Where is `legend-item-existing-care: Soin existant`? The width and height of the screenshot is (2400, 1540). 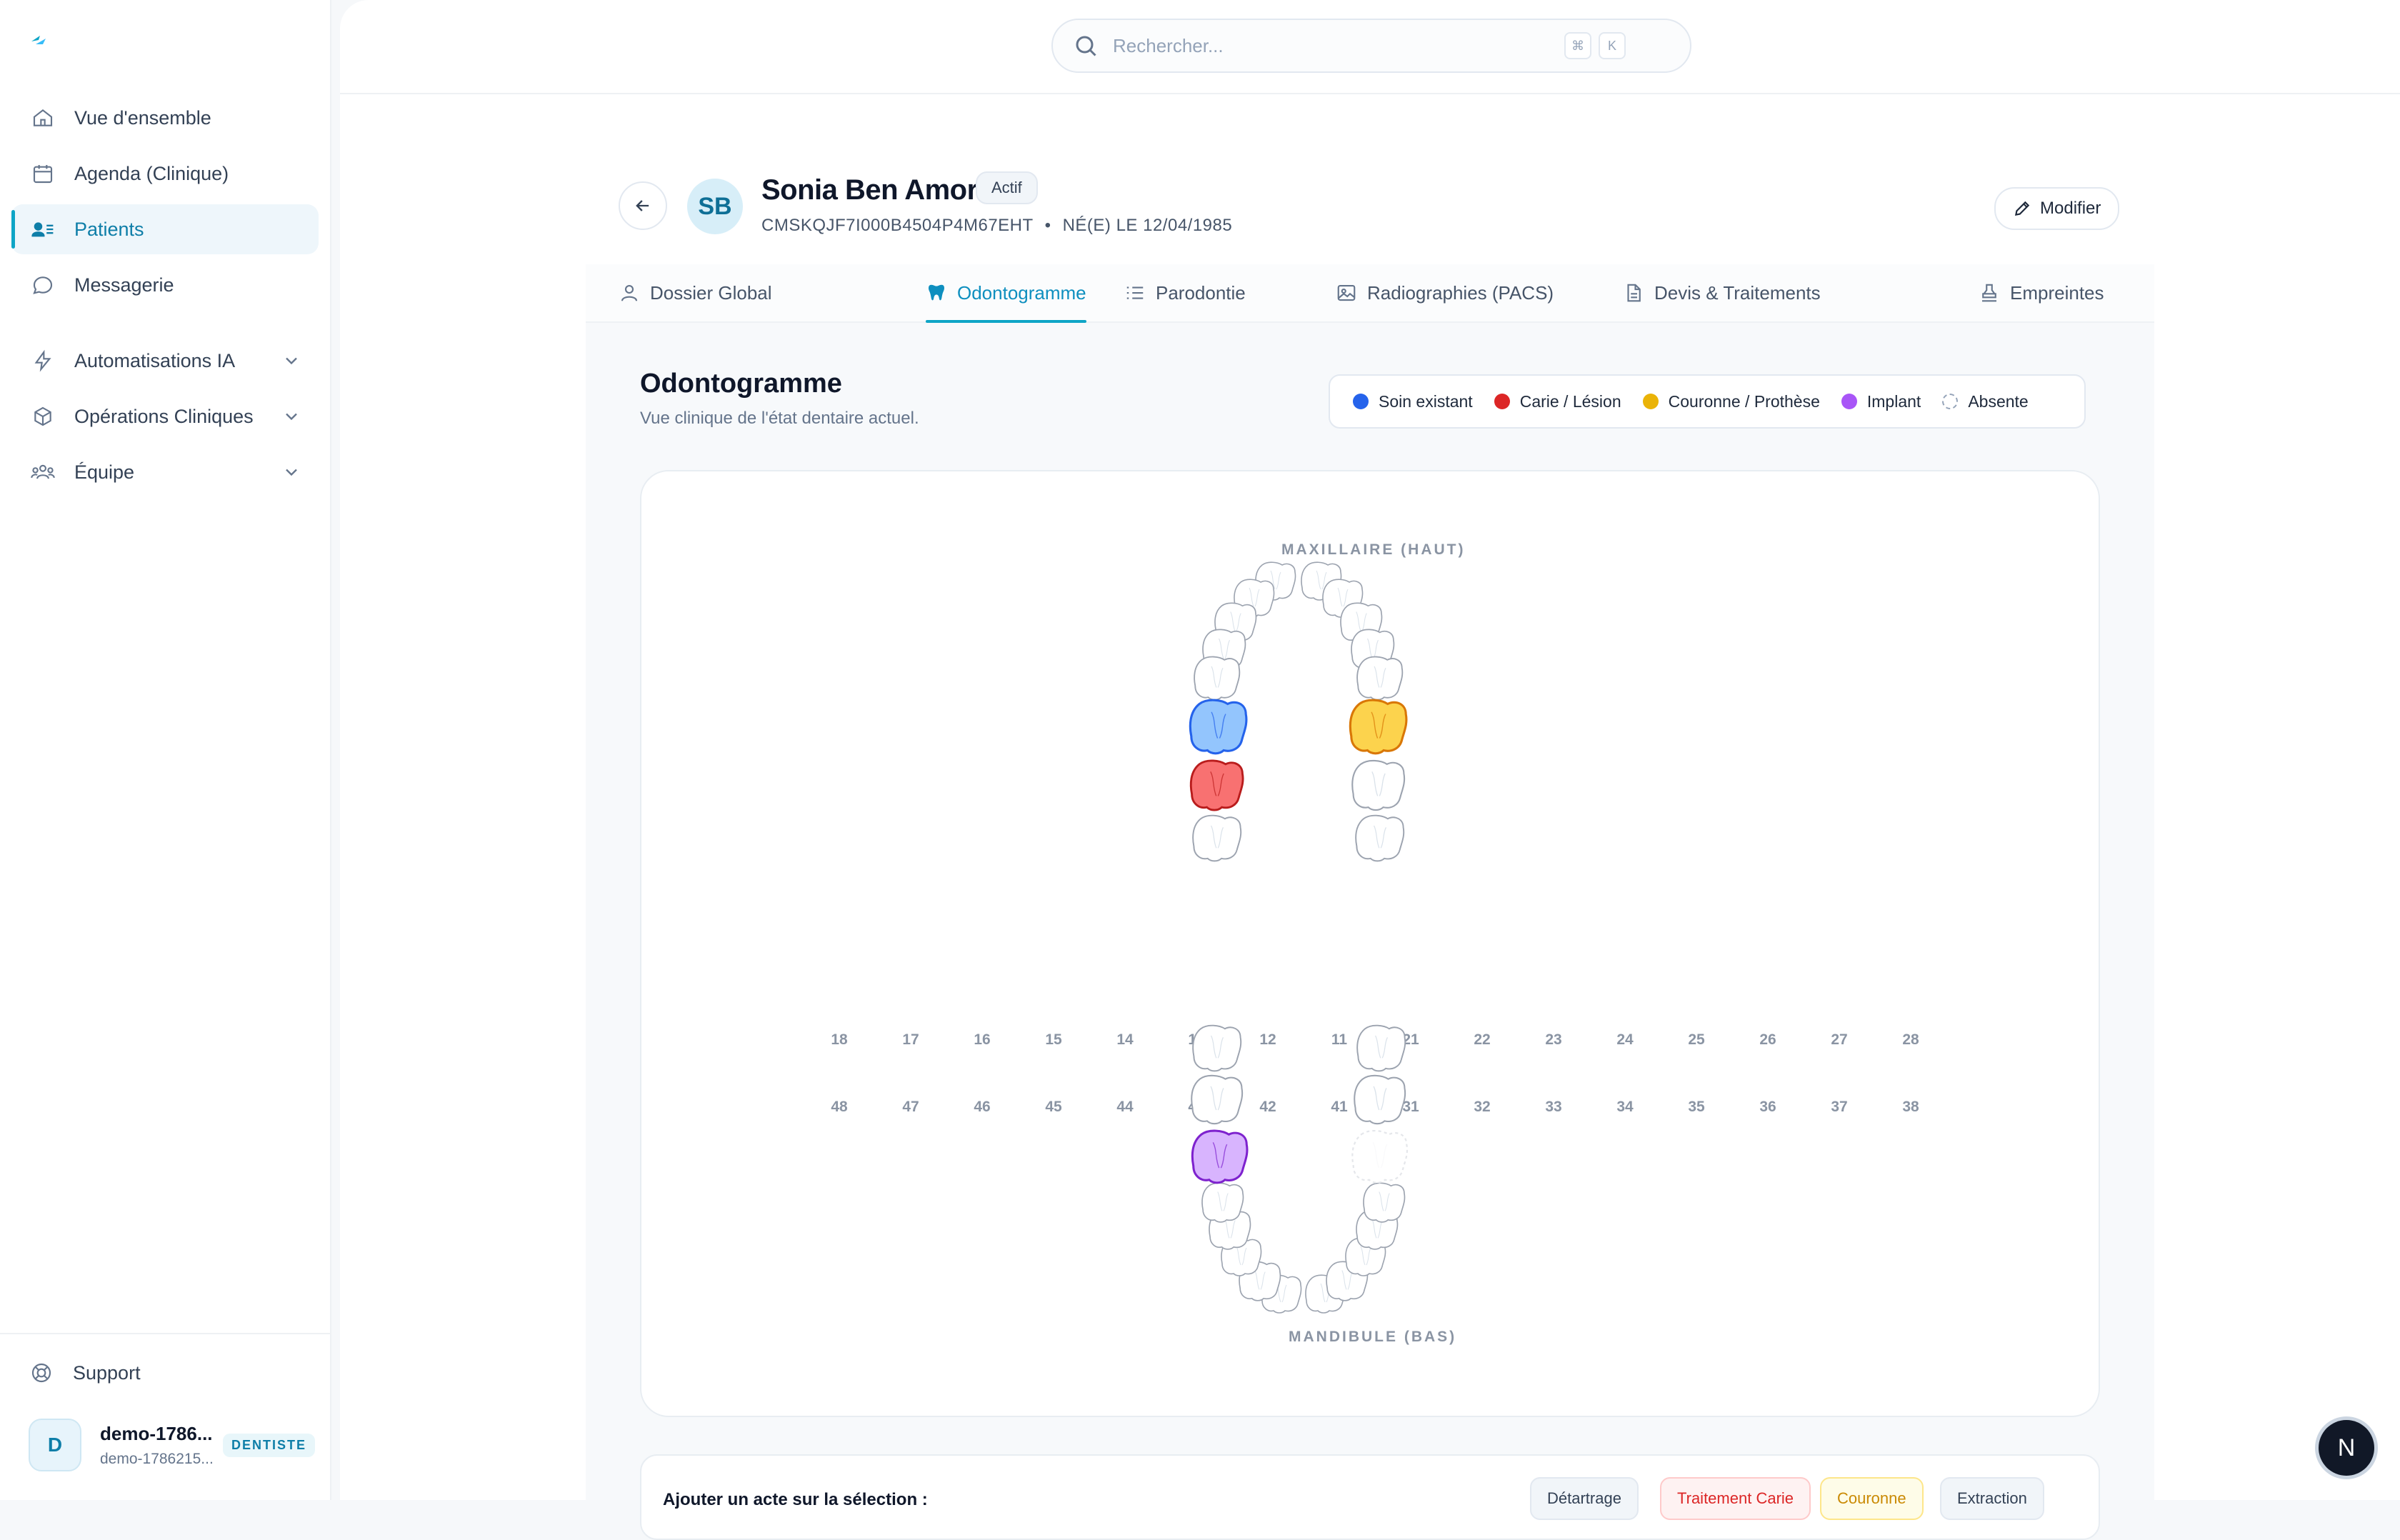
legend-item-existing-care: Soin existant is located at coordinates (1413, 401).